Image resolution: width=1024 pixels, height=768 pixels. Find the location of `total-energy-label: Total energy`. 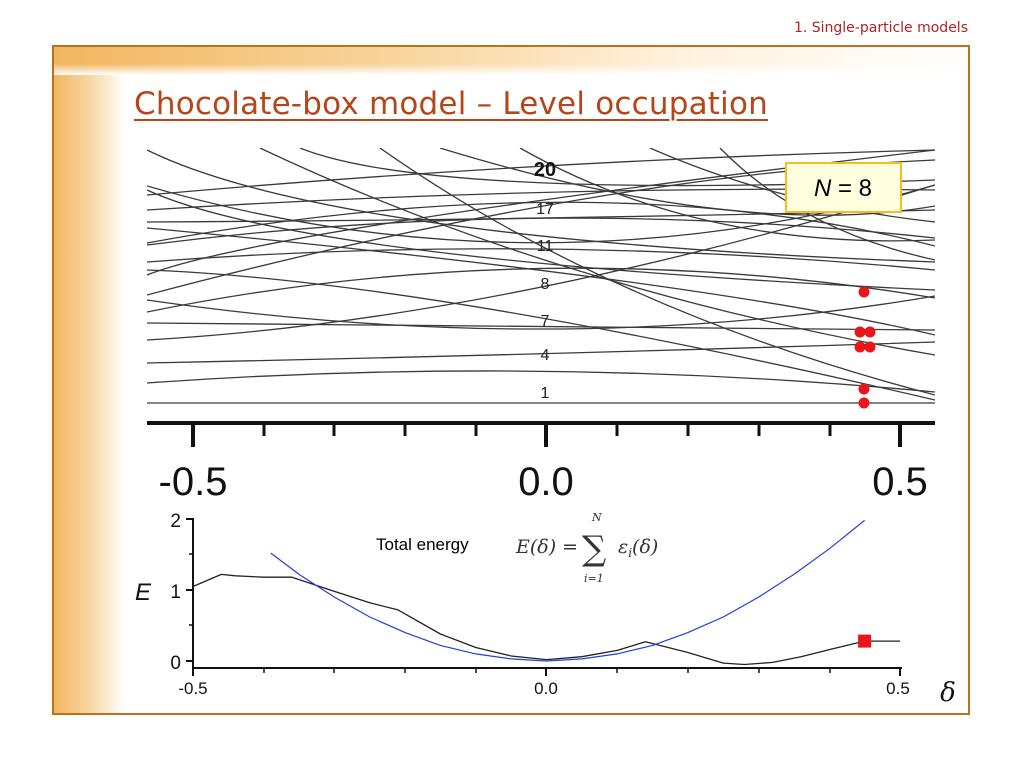

total-energy-label: Total energy is located at coordinates (422, 544).